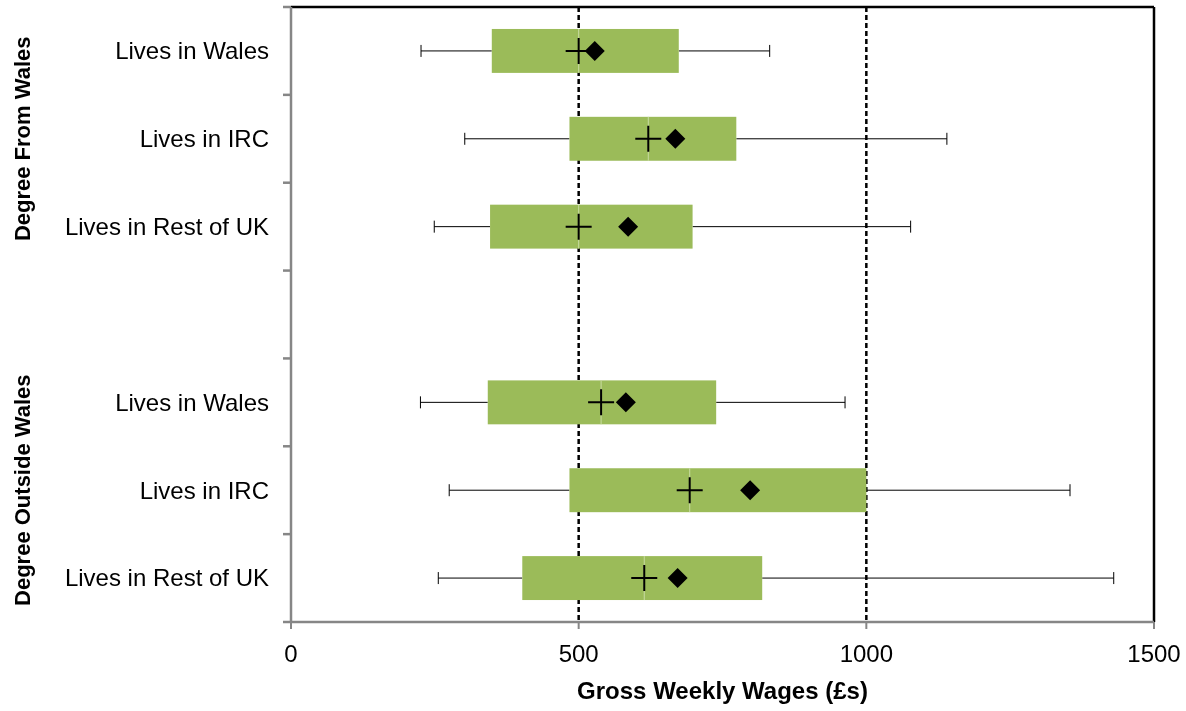  What do you see at coordinates (291, 653) in the screenshot?
I see `x-tick-label: 0` at bounding box center [291, 653].